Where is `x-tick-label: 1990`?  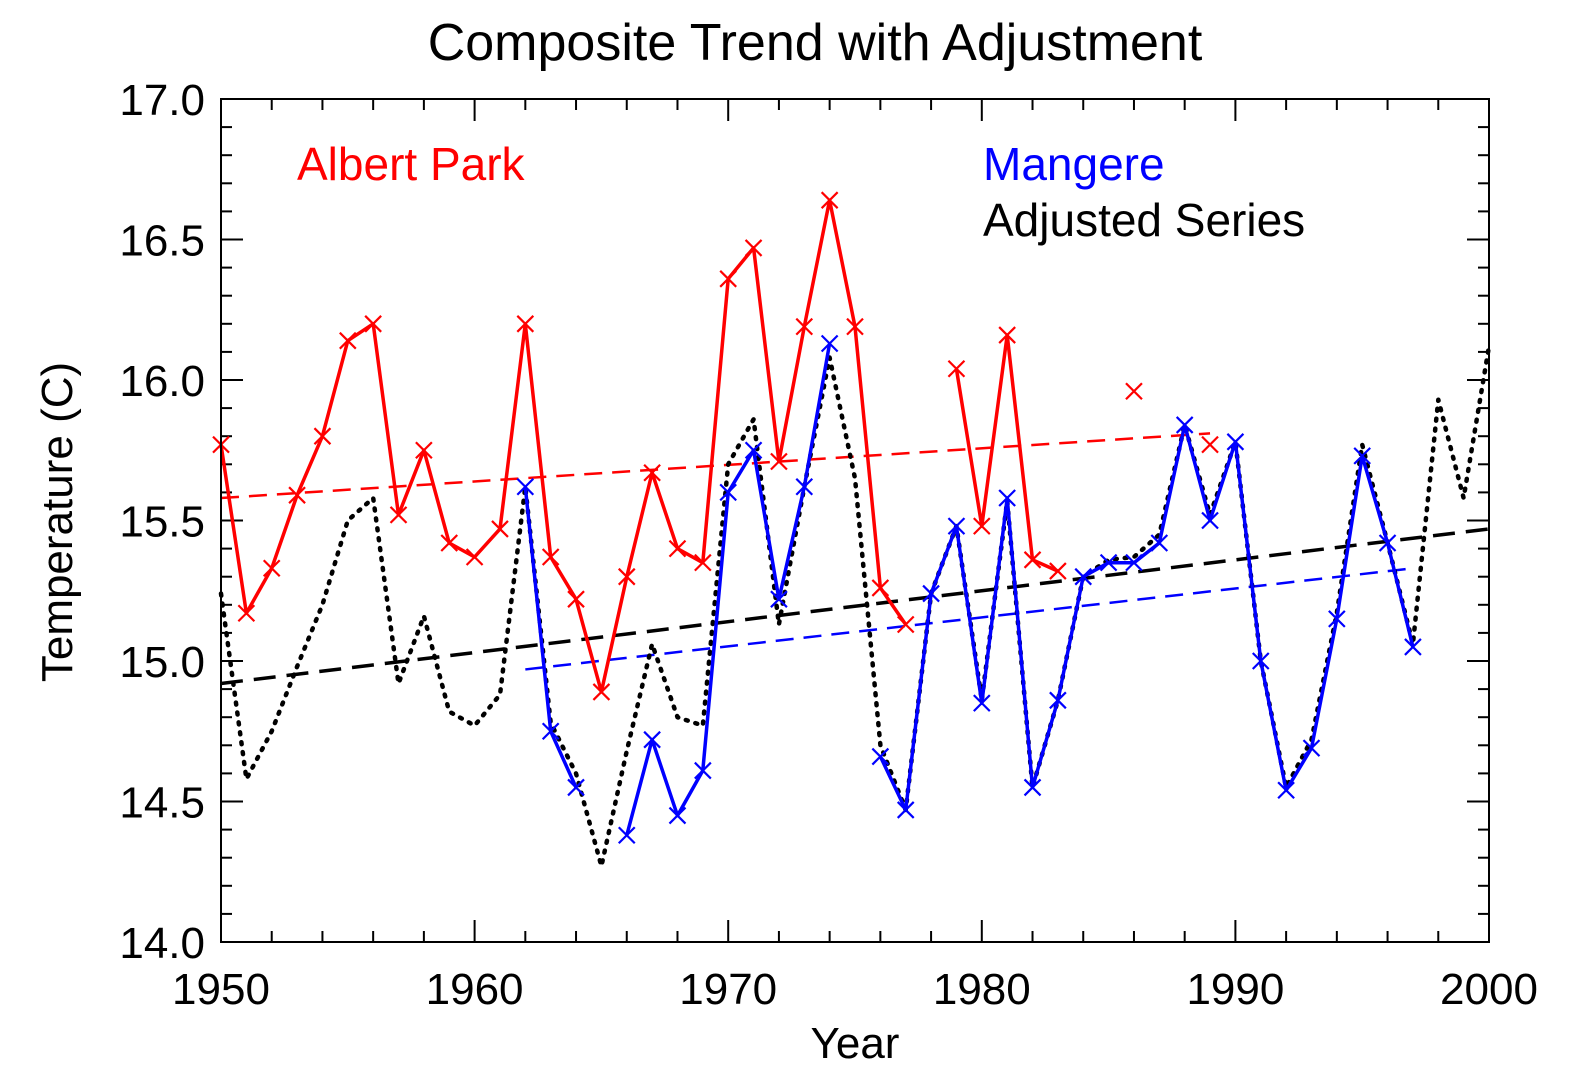 x-tick-label: 1990 is located at coordinates (1235, 989).